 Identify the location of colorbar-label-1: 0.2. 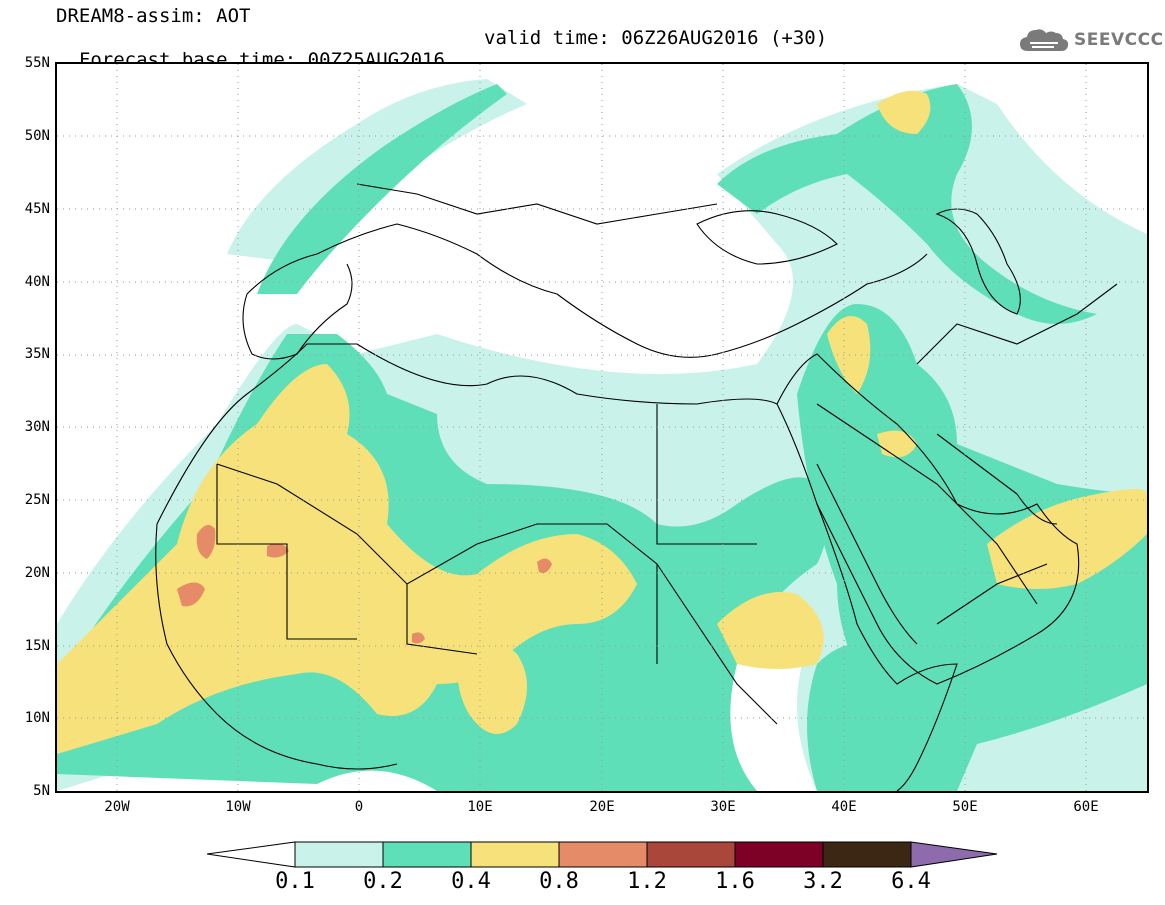
(383, 881).